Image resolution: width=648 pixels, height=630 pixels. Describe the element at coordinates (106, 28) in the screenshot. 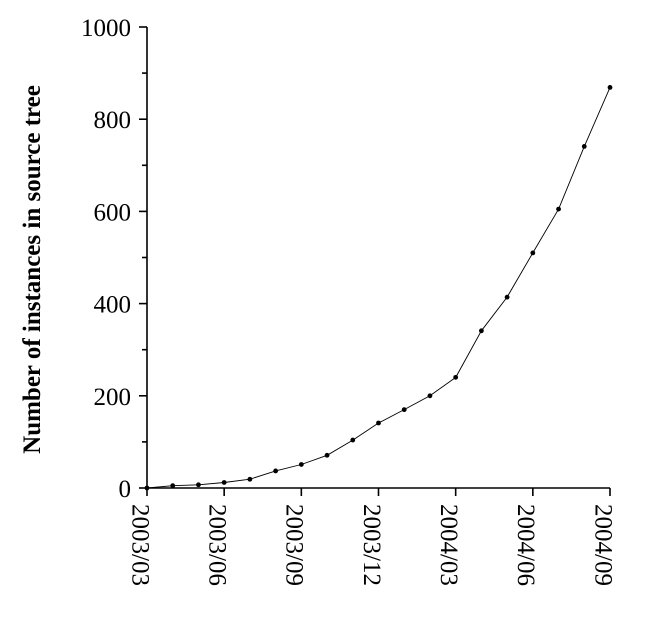

I see `y-tick-label: 1000` at that location.